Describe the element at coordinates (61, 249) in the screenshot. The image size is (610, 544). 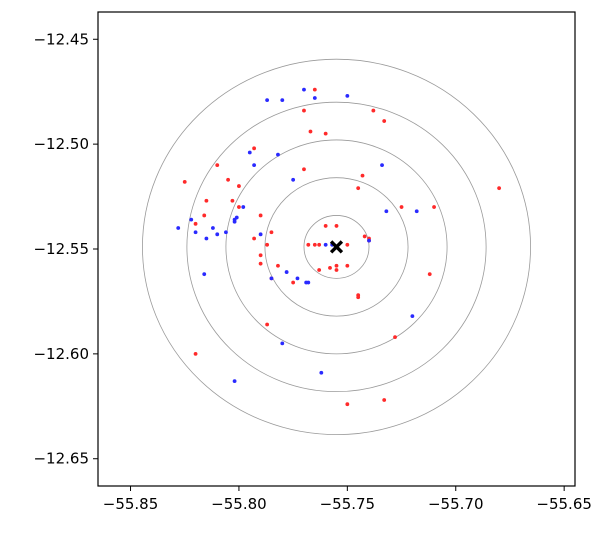
I see `y-tick-label-3: −12.55` at that location.